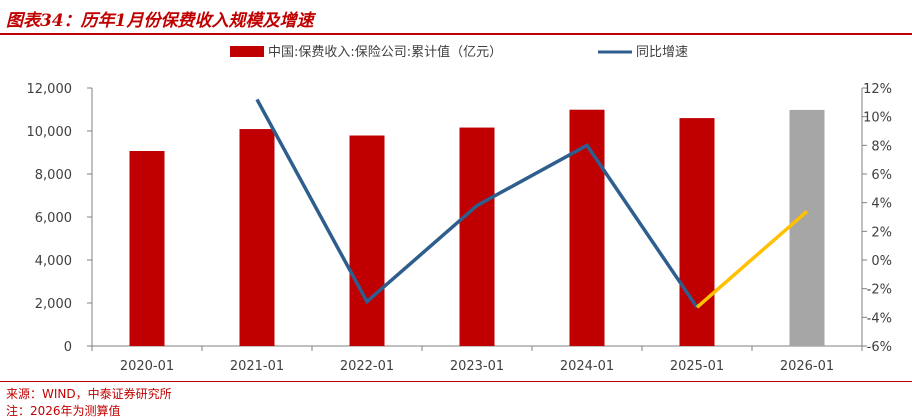  I want to click on legend-label-line: 同比增速, so click(662, 52).